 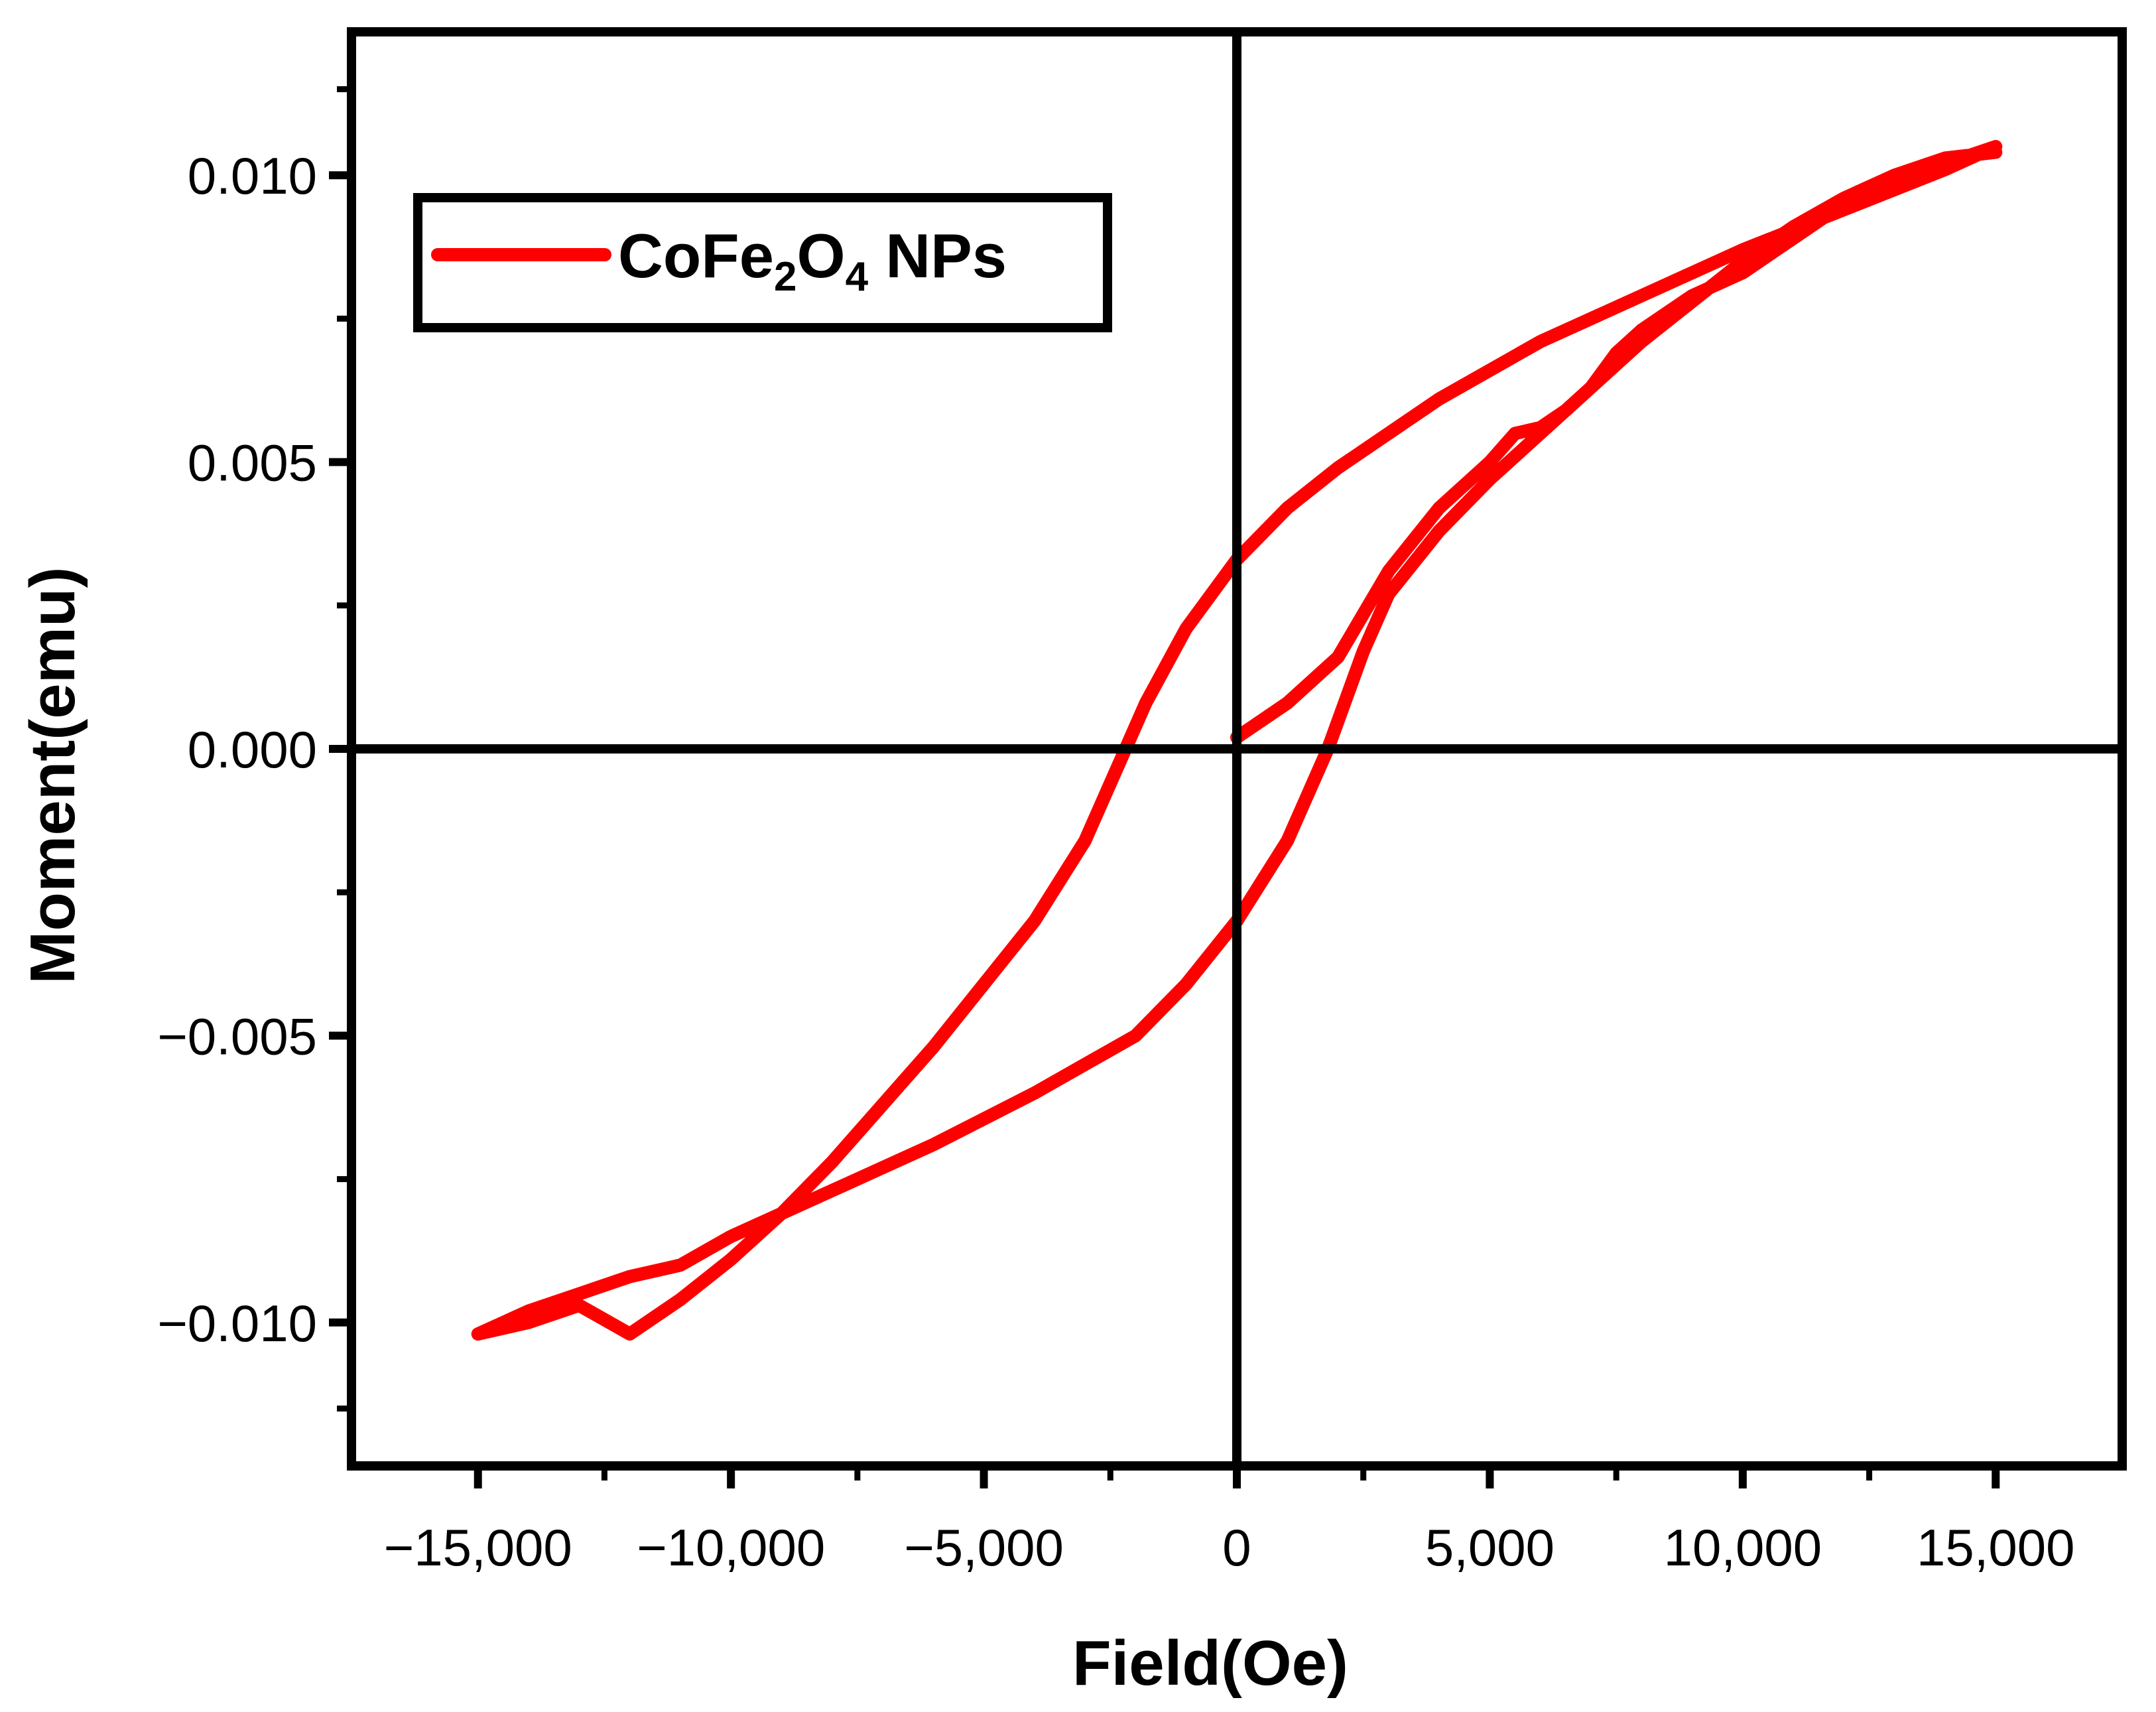 What do you see at coordinates (1236, 1547) in the screenshot?
I see `x-tick-label: 0` at bounding box center [1236, 1547].